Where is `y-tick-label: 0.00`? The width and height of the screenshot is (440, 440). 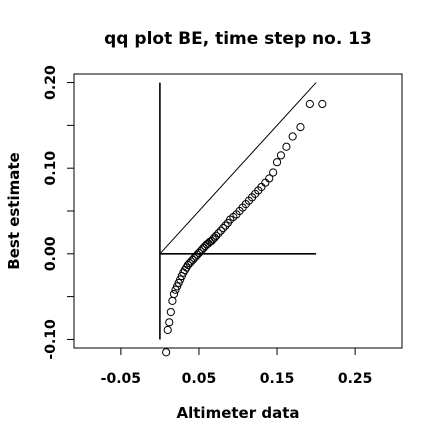
y-tick-label: 0.00 is located at coordinates (51, 253).